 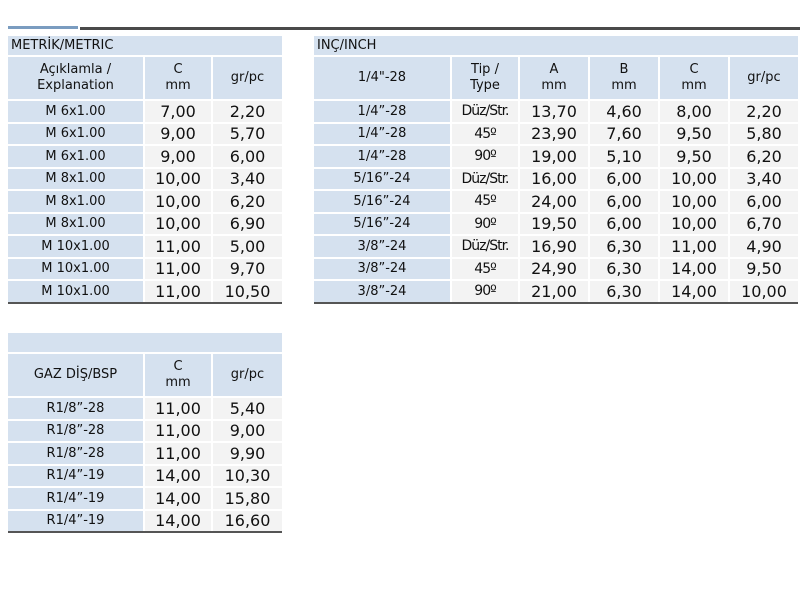 What do you see at coordinates (145, 111) in the screenshot?
I see `table-row: M 6x1.00 7,00 2,20` at bounding box center [145, 111].